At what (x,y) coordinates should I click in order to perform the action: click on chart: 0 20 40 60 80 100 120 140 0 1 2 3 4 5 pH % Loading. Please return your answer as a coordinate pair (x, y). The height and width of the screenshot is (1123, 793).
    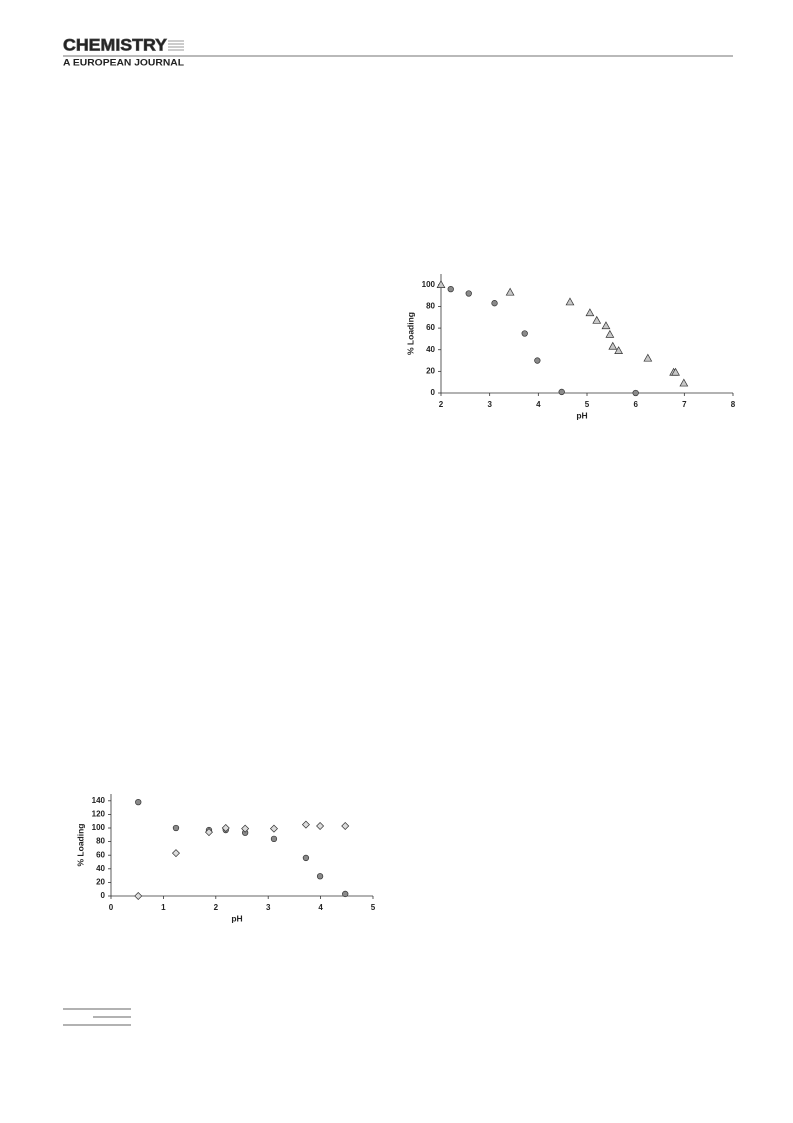
    Looking at the image, I should click on (225, 858).